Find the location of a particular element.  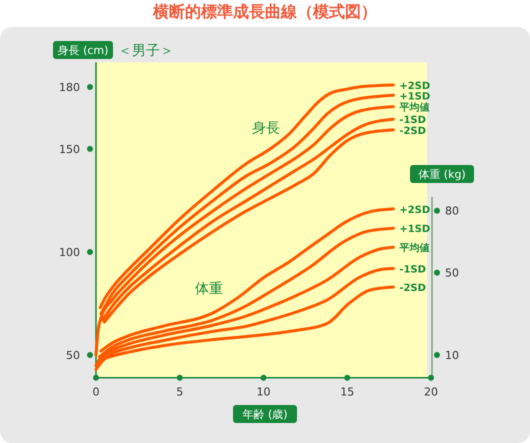

y2-tick-label: 80 is located at coordinates (452, 211).